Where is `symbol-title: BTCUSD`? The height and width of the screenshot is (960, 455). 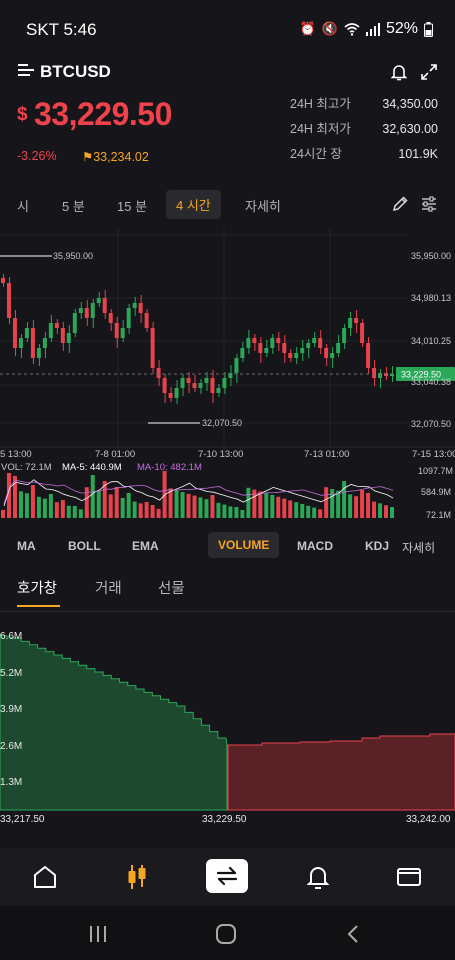
symbol-title: BTCUSD is located at coordinates (75, 71).